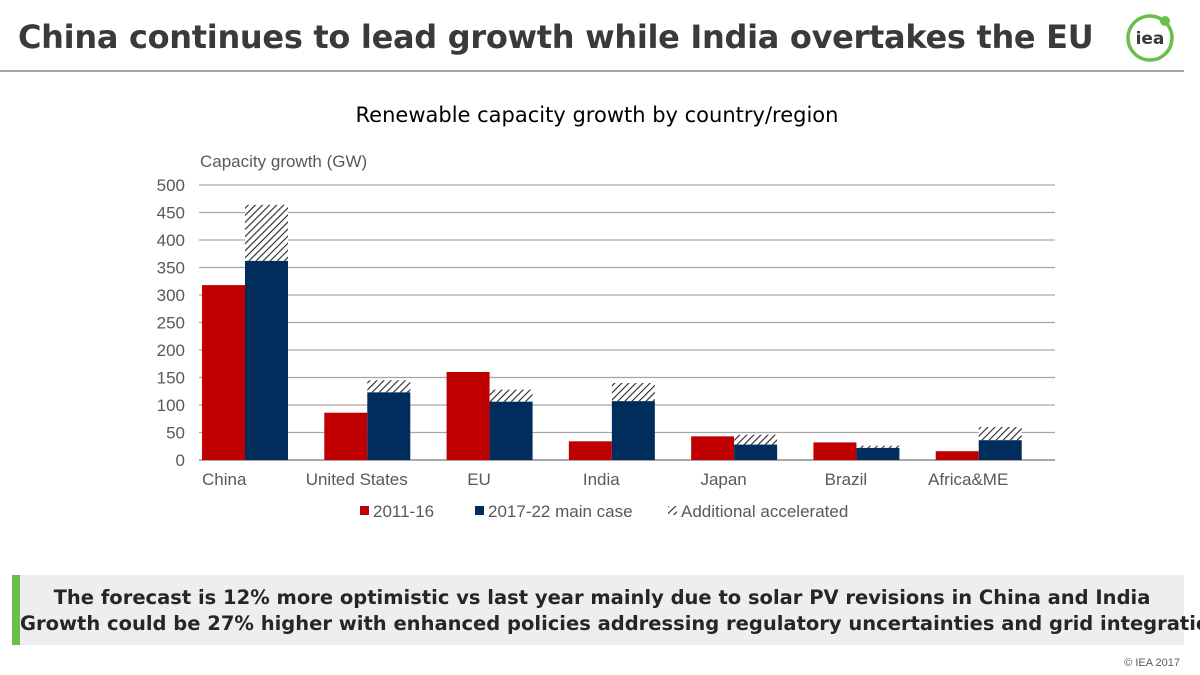  What do you see at coordinates (560, 511) in the screenshot?
I see `legend-label: 2017-22 main case` at bounding box center [560, 511].